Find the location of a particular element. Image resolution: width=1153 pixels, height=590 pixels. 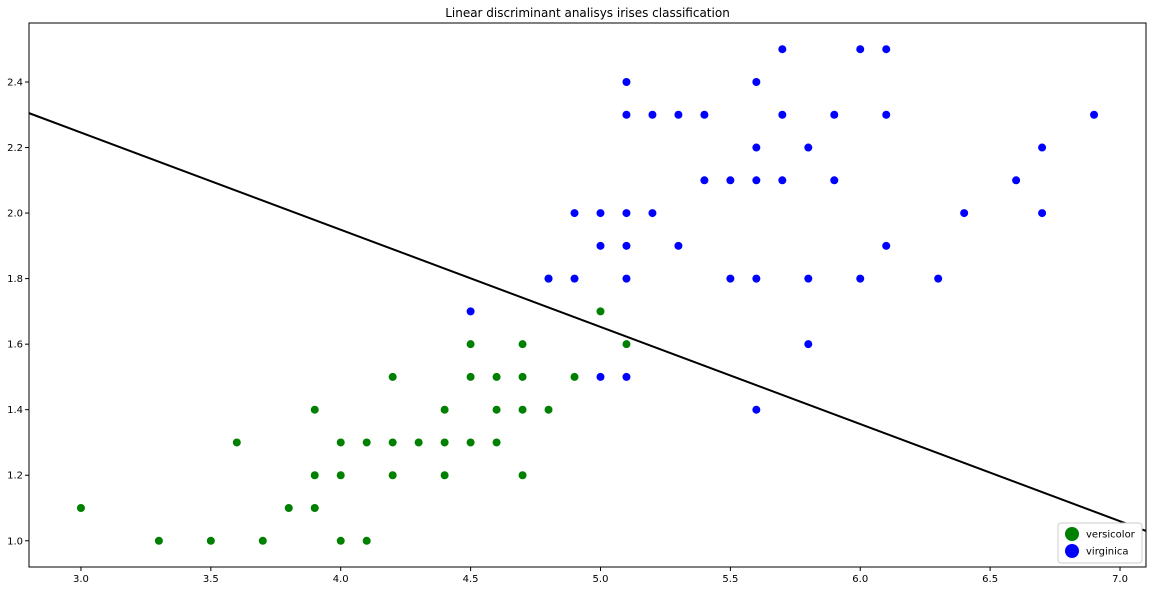

x-tick-label: 6.0 is located at coordinates (860, 579).